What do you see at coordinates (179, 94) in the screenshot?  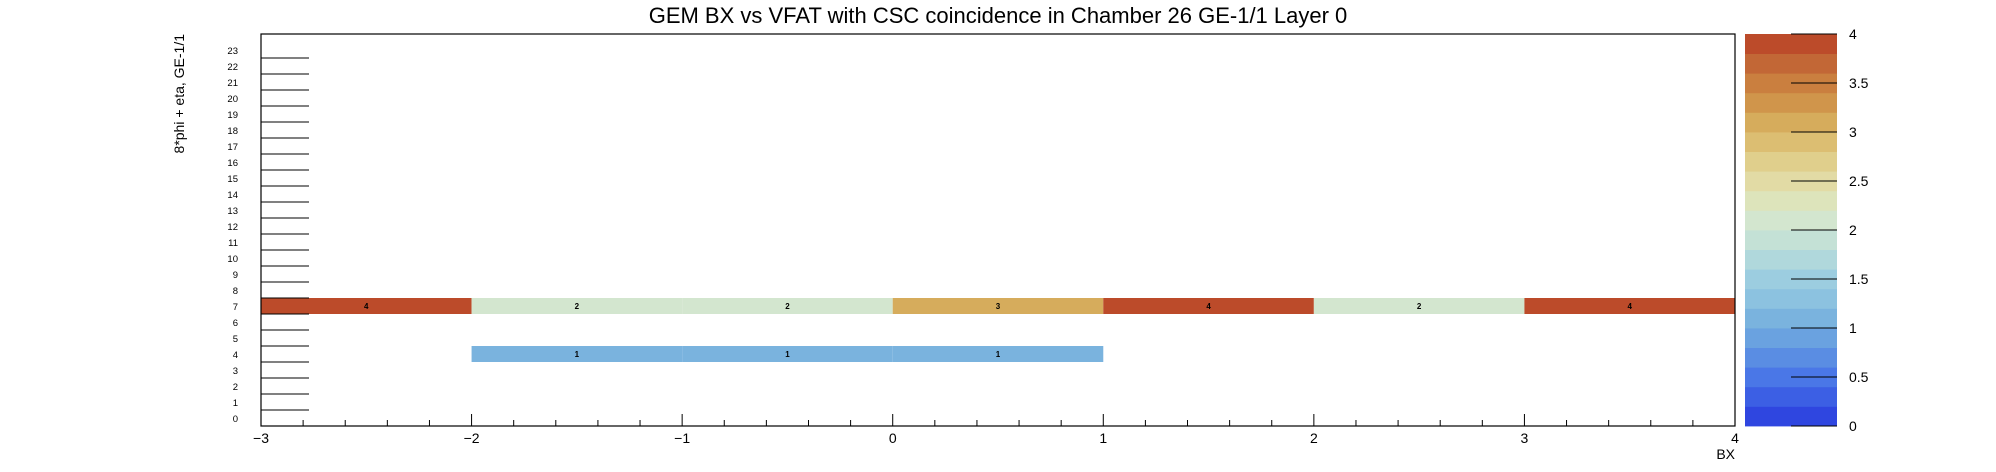 I see `y-axis-label: 8*phi + eta, GE-1/1` at bounding box center [179, 94].